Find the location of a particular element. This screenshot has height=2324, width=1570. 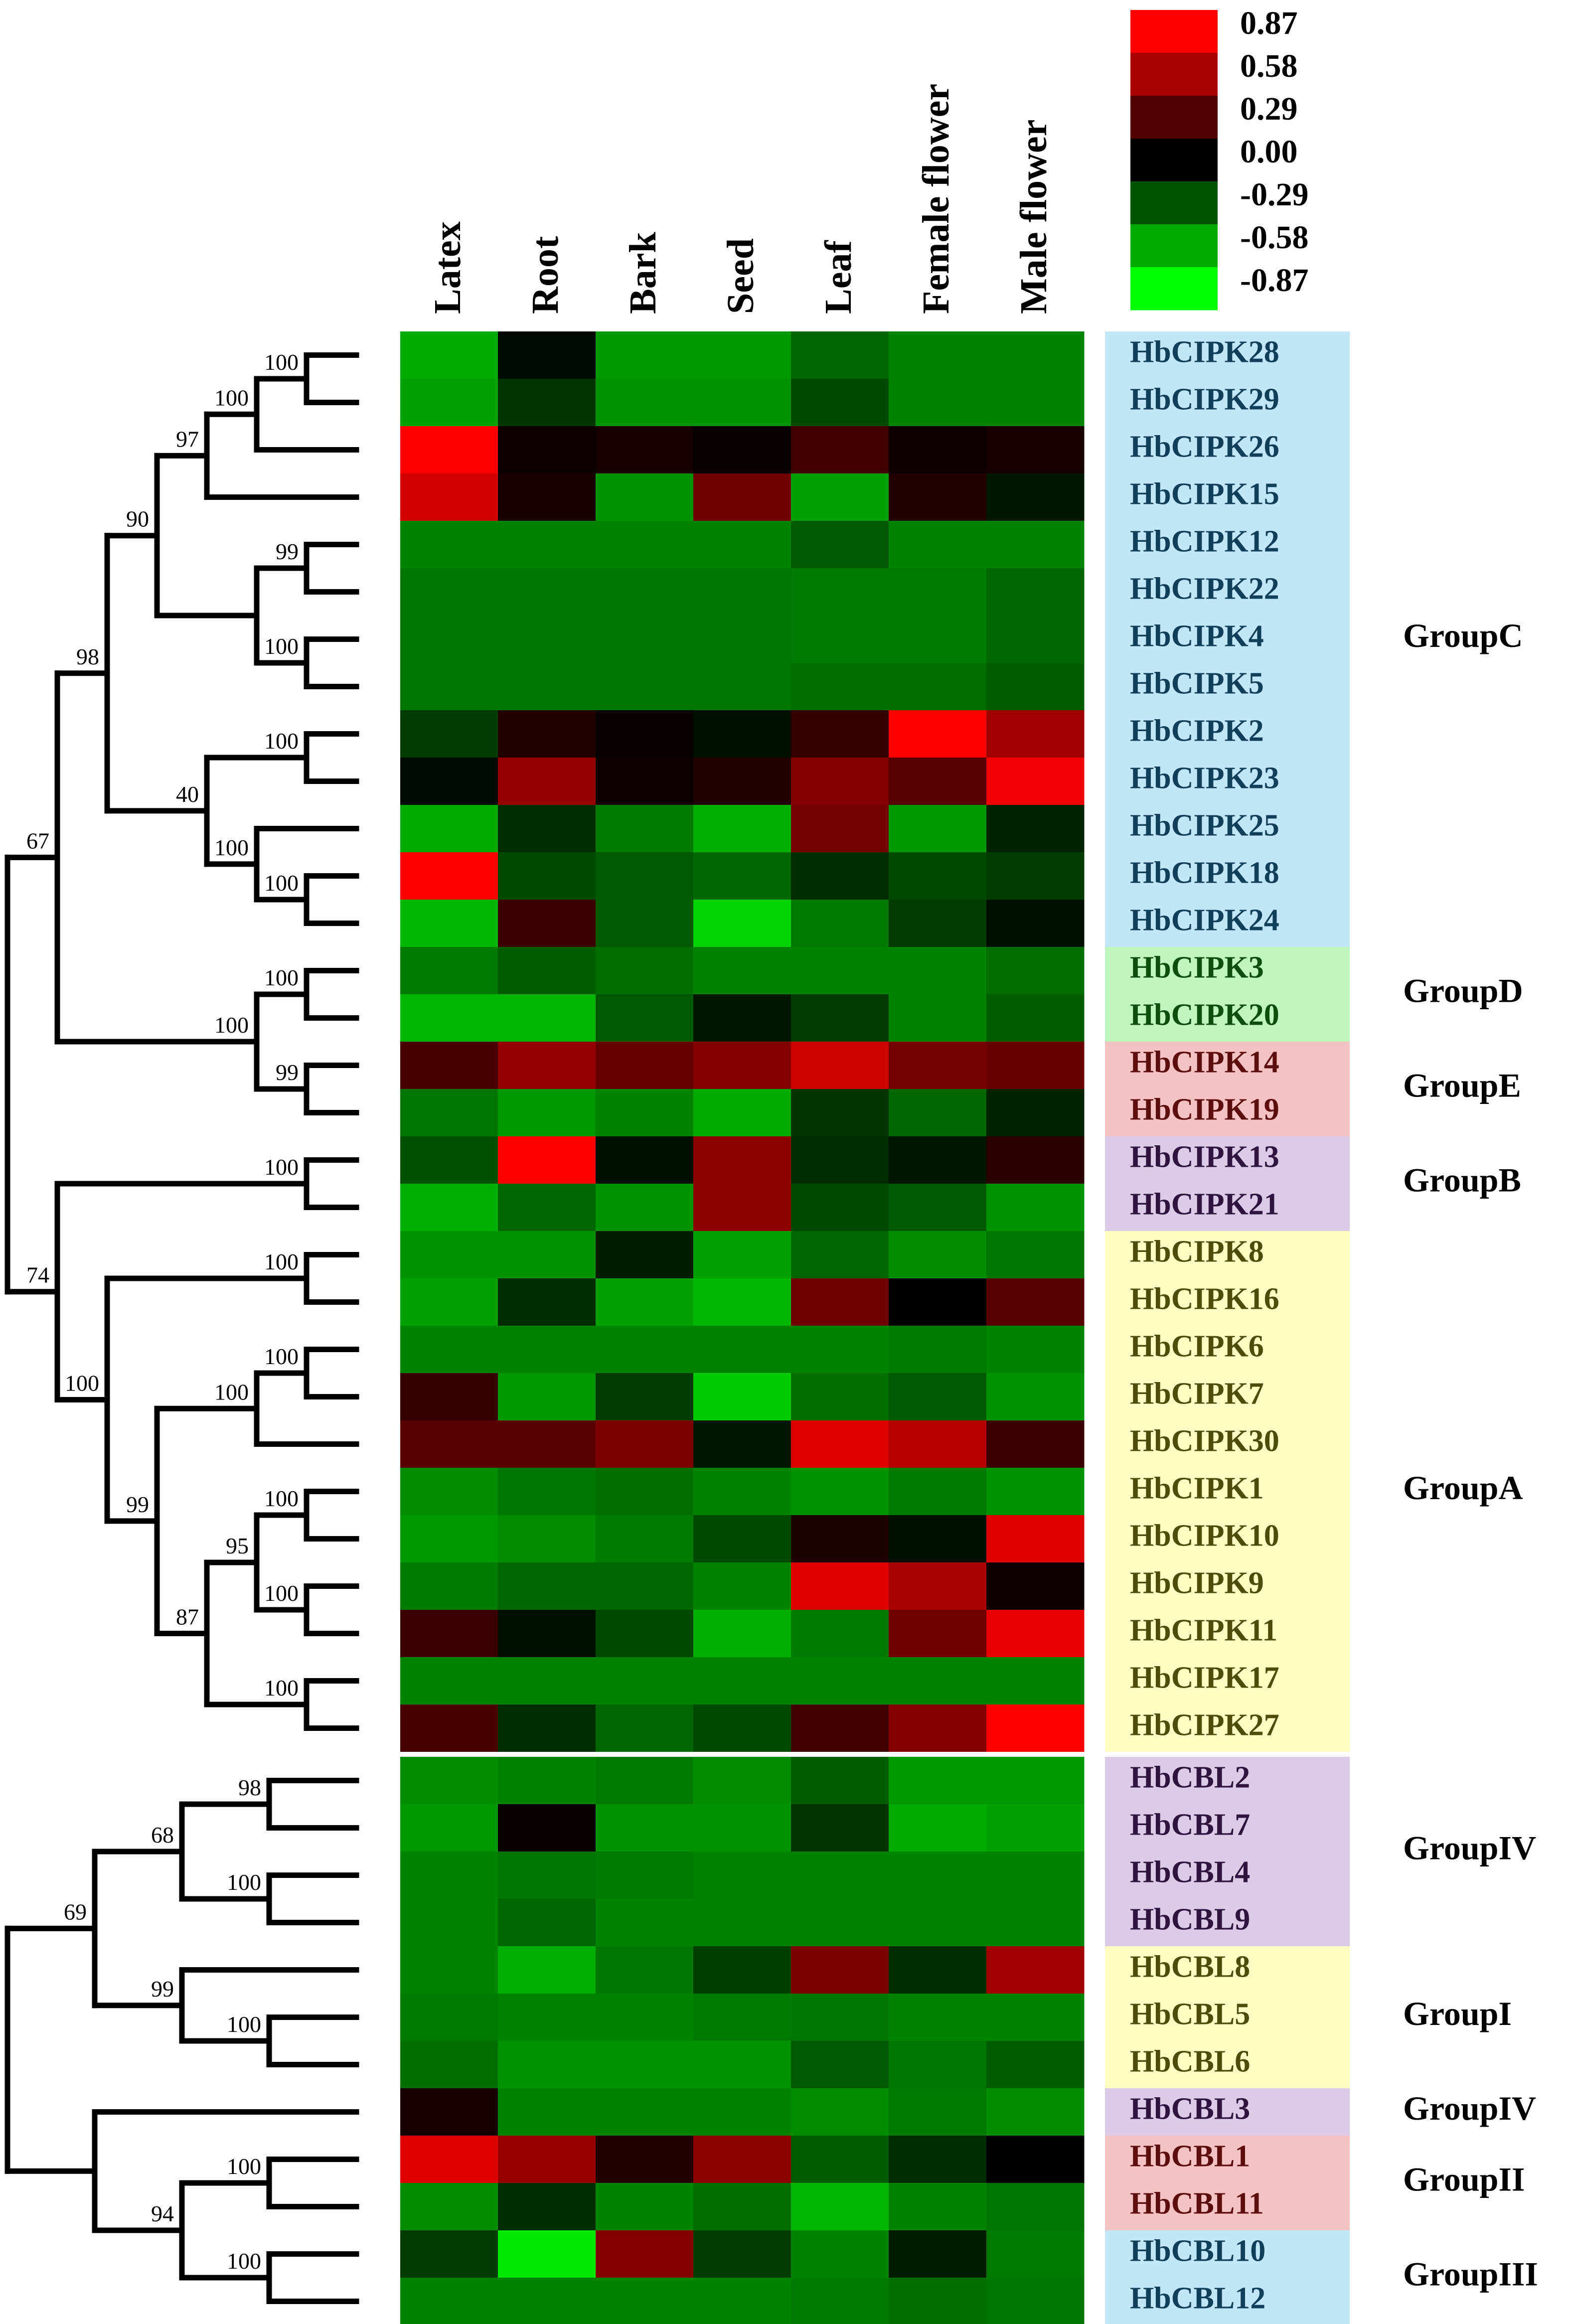

legend-label: -0.29 is located at coordinates (1274, 195).